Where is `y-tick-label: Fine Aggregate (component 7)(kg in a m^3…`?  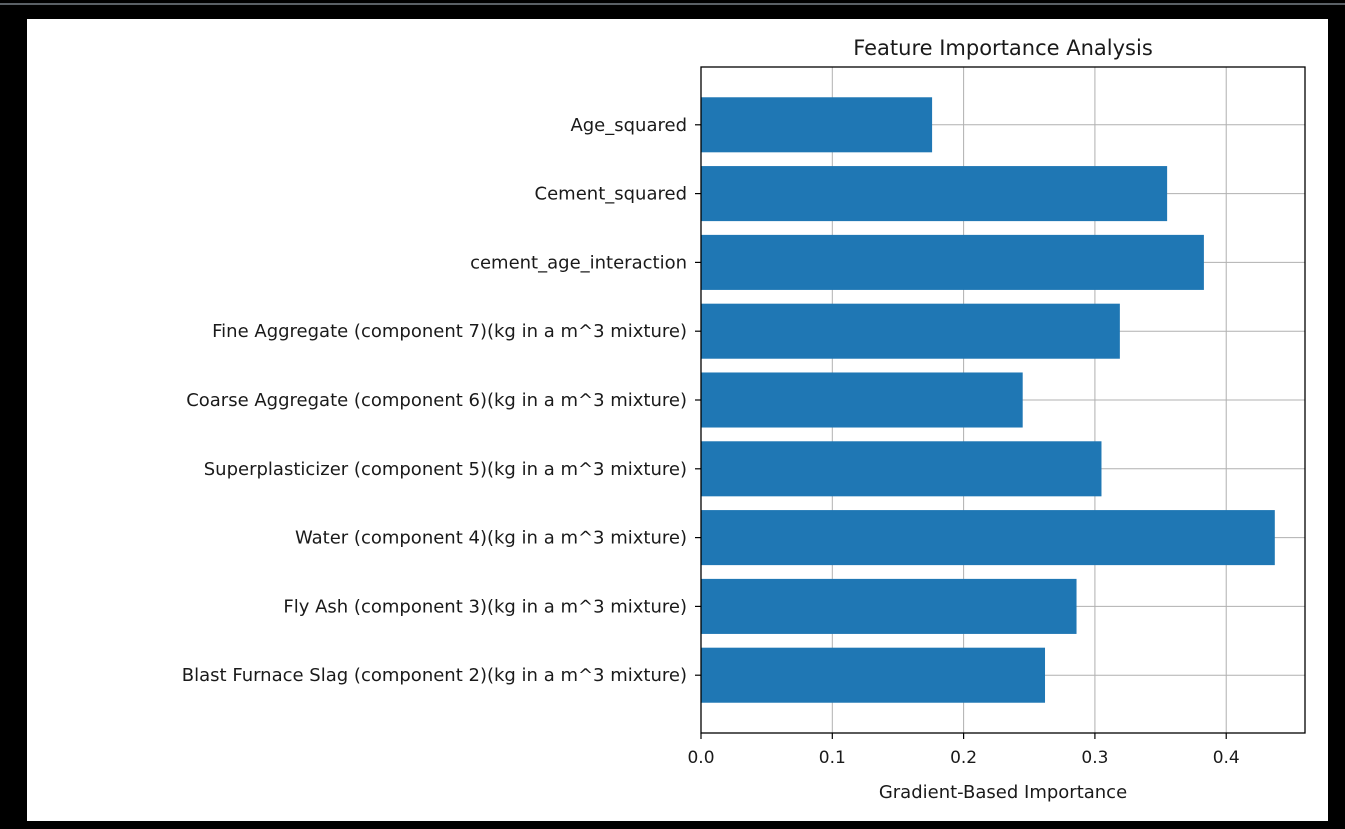
y-tick-label: Fine Aggregate (component 7)(kg in a m^3… is located at coordinates (449, 331).